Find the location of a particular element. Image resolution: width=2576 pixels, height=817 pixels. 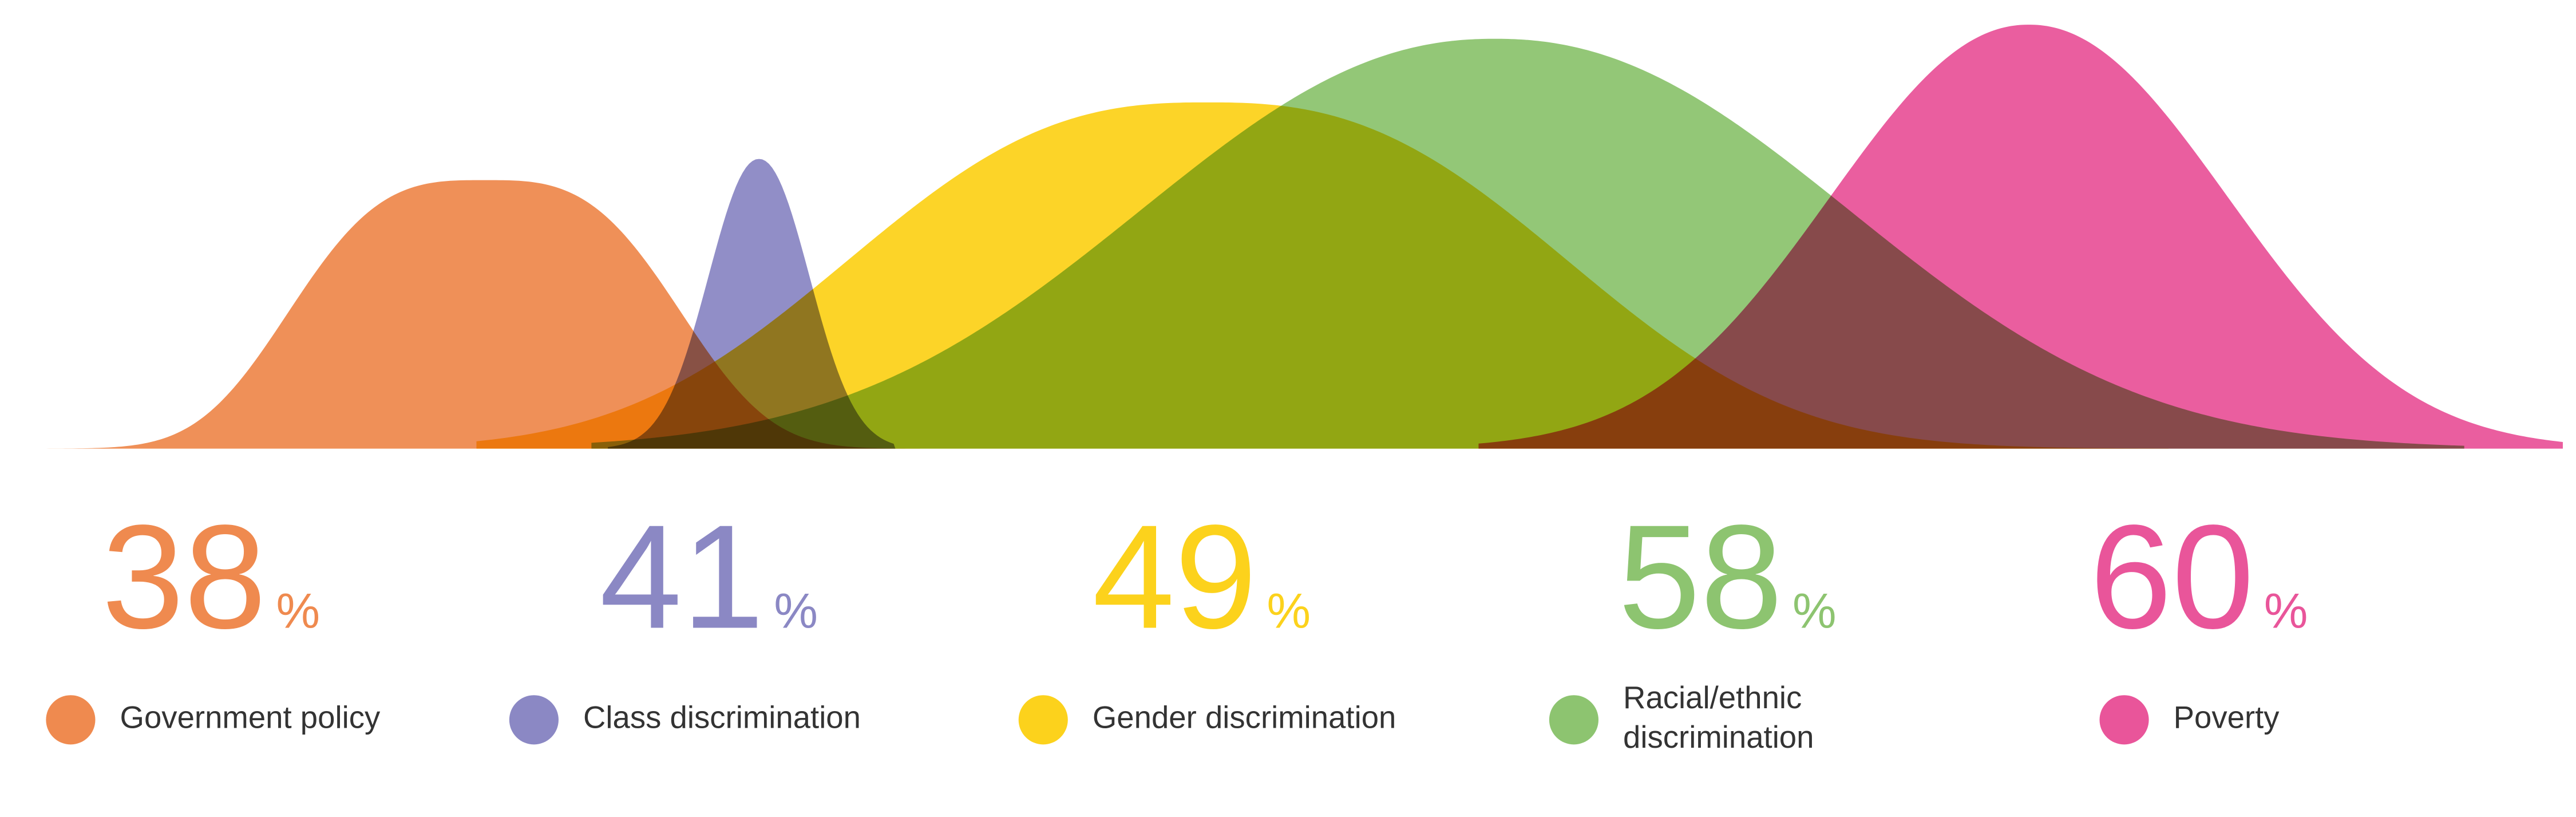

legend-label: Class discrimination is located at coordinates (722, 719).